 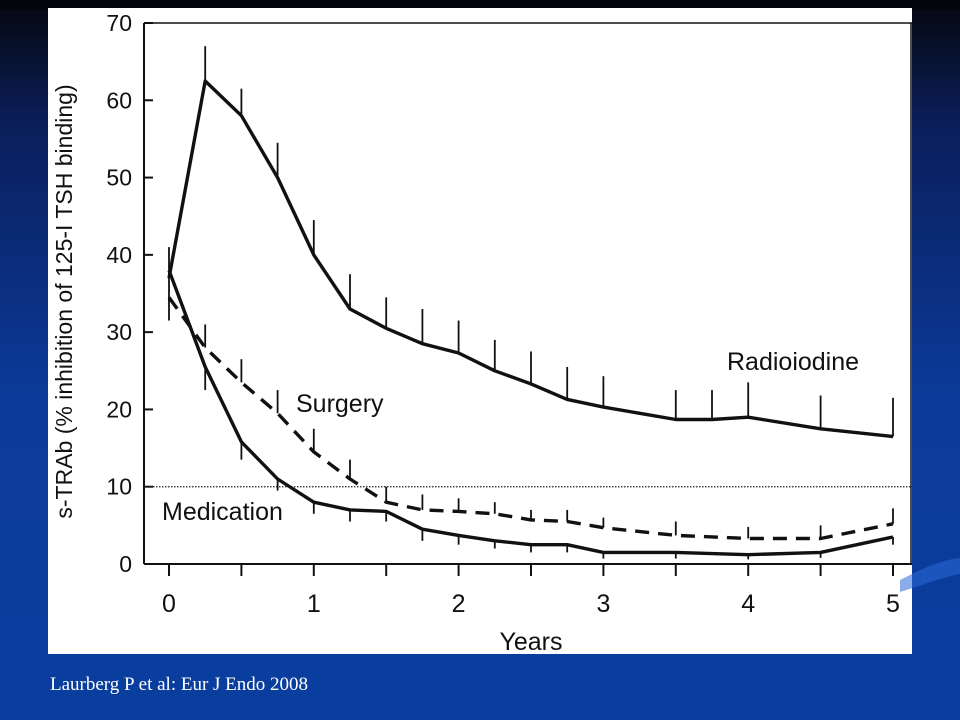 What do you see at coordinates (119, 332) in the screenshot?
I see `y-tick-label: 30` at bounding box center [119, 332].